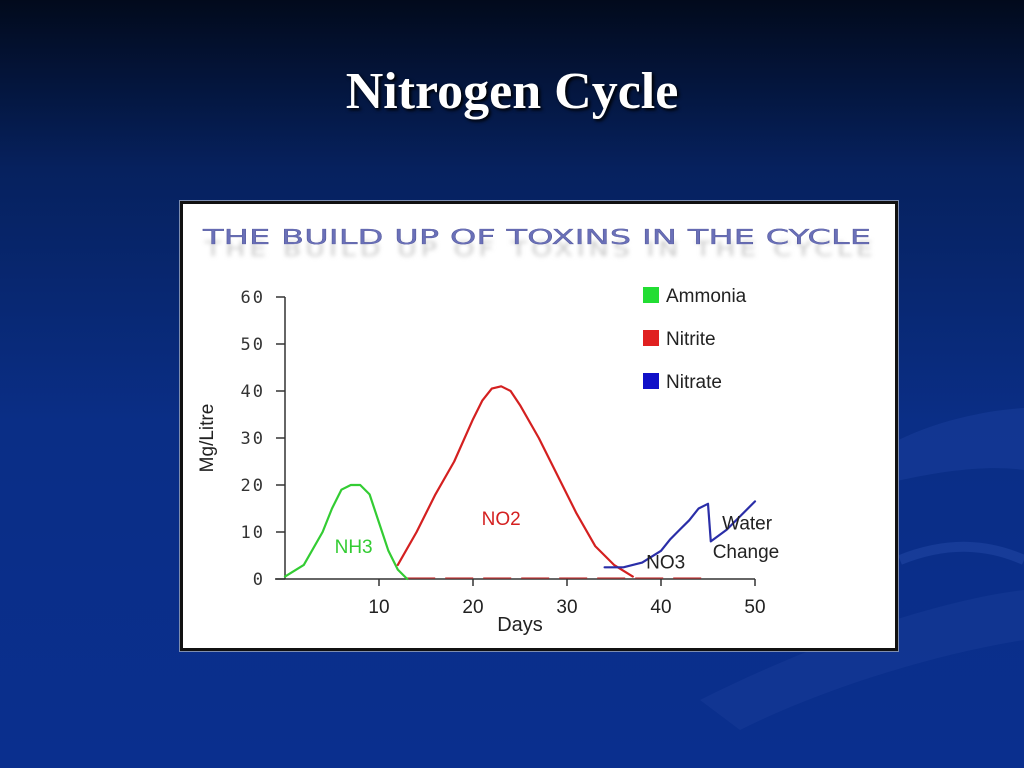 The image size is (1024, 768). Describe the element at coordinates (207, 438) in the screenshot. I see `y-axis-label: Mg/Litre` at that location.